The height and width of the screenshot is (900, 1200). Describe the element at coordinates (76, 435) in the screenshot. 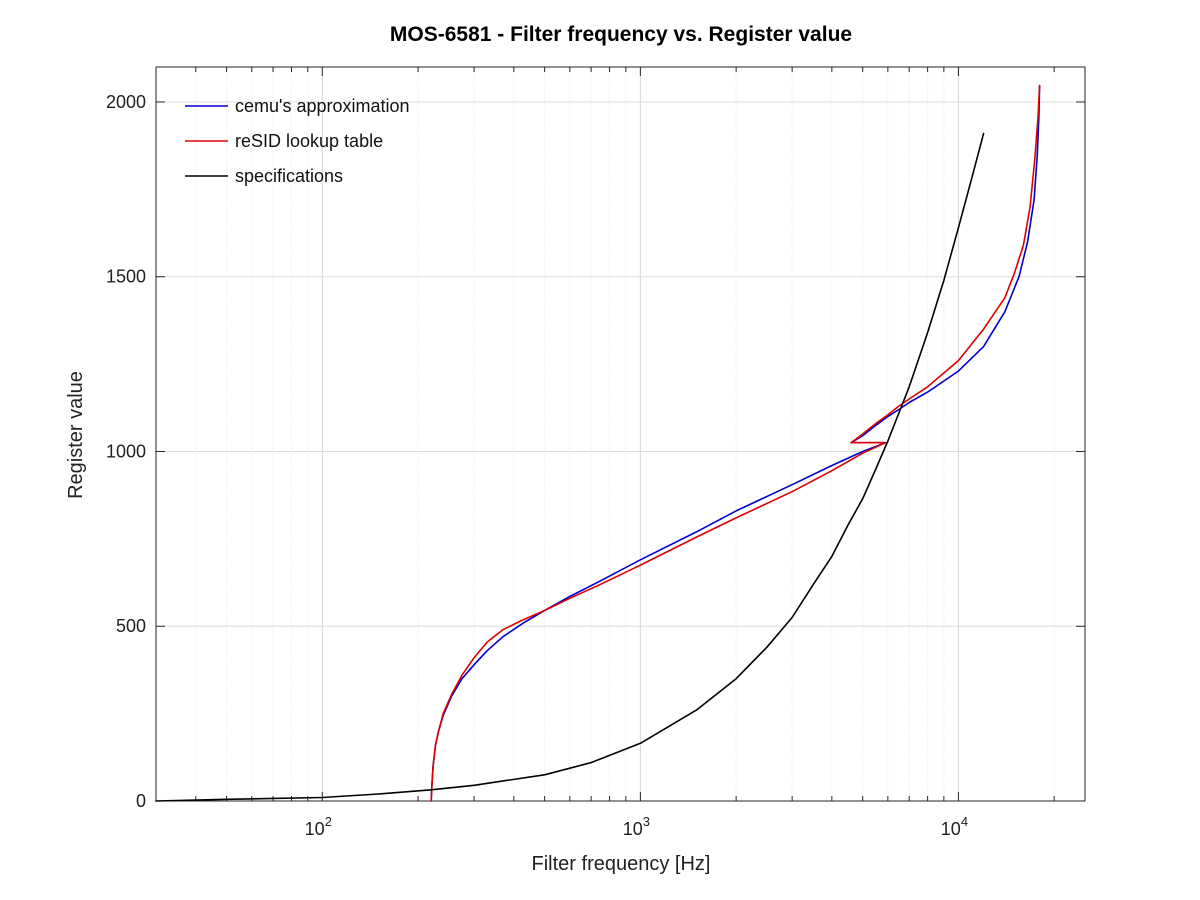

I see `y-axis-label: Register value` at that location.